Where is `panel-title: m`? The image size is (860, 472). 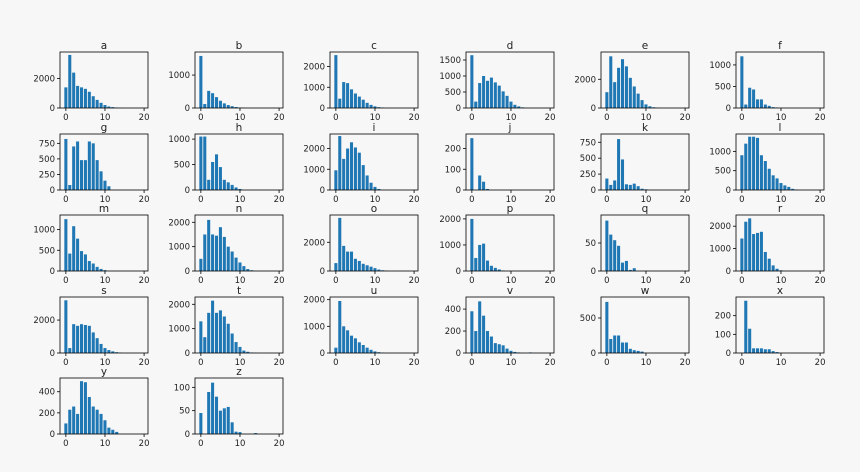
panel-title: m is located at coordinates (104, 209).